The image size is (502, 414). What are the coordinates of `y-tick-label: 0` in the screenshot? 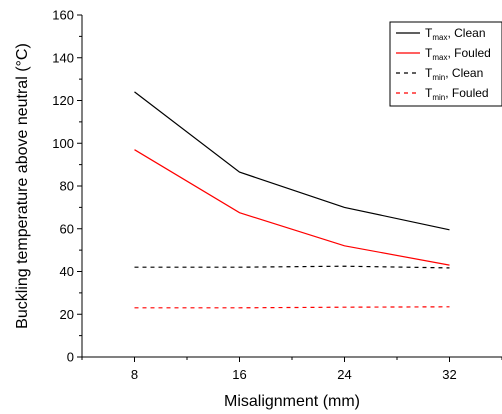 It's located at (70, 357).